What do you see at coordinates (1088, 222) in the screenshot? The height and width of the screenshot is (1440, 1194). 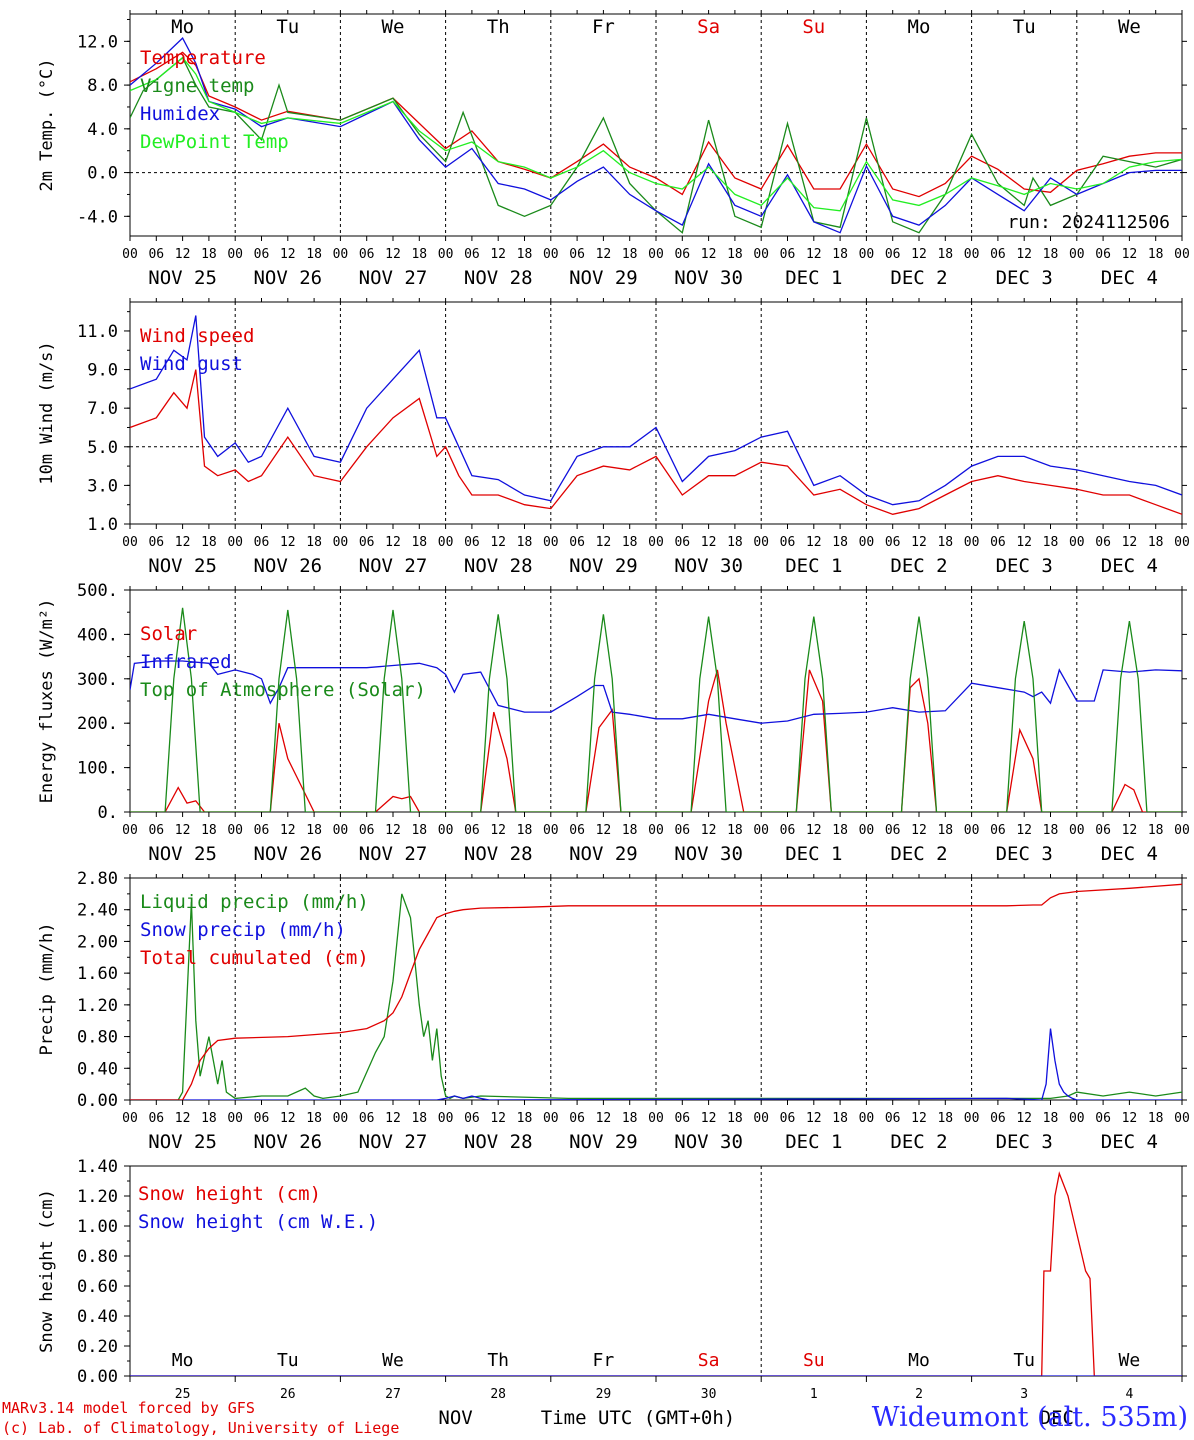 I see `run-label: run: 2024112506` at bounding box center [1088, 222].